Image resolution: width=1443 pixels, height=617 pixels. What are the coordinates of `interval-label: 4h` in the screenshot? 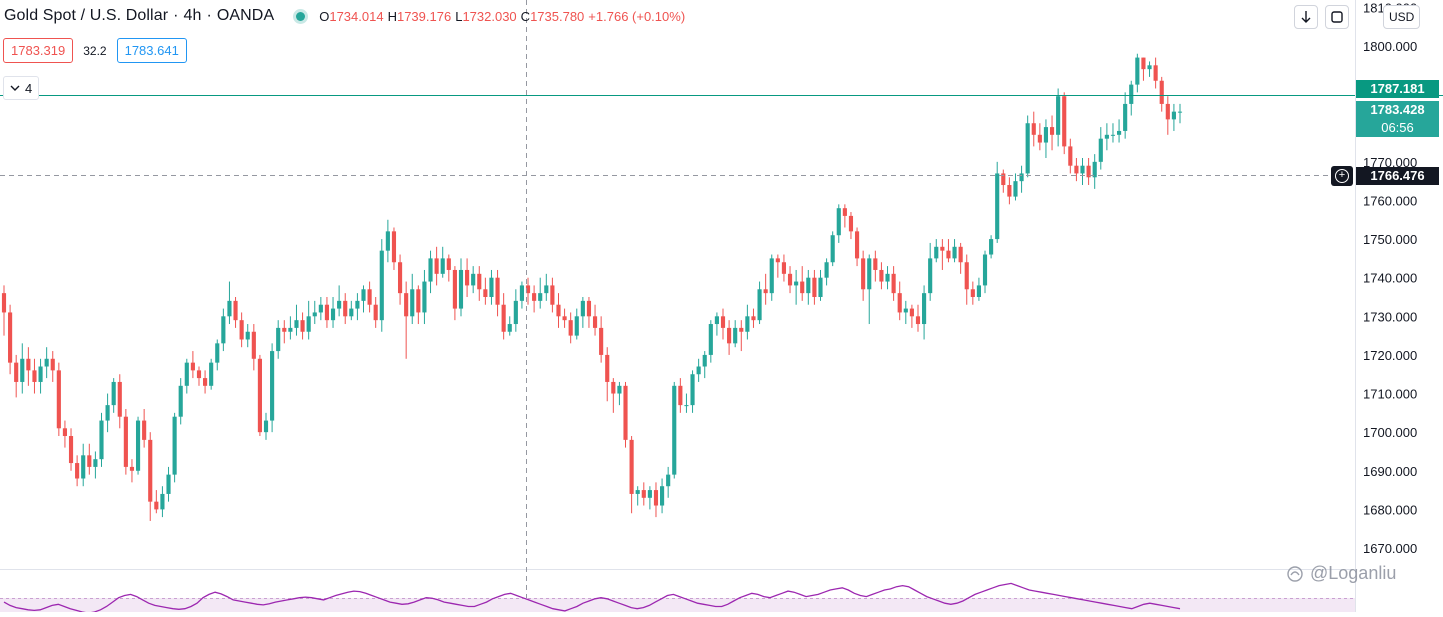 It's located at (192, 15).